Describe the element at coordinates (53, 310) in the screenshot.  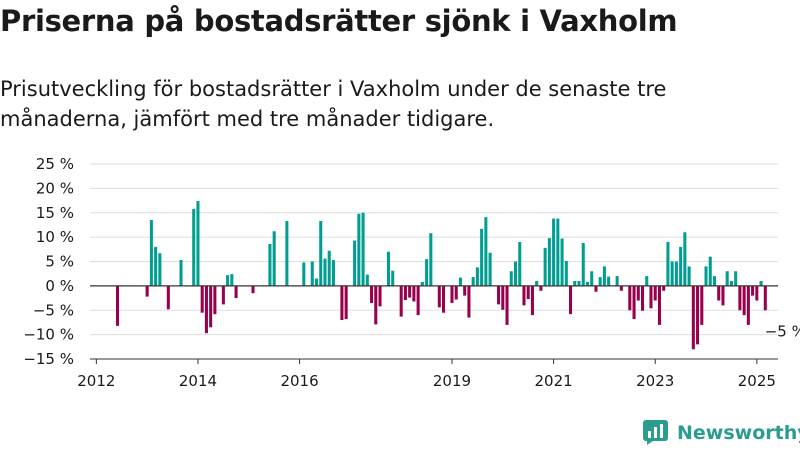
I see `y-tick-label: −5 %` at that location.